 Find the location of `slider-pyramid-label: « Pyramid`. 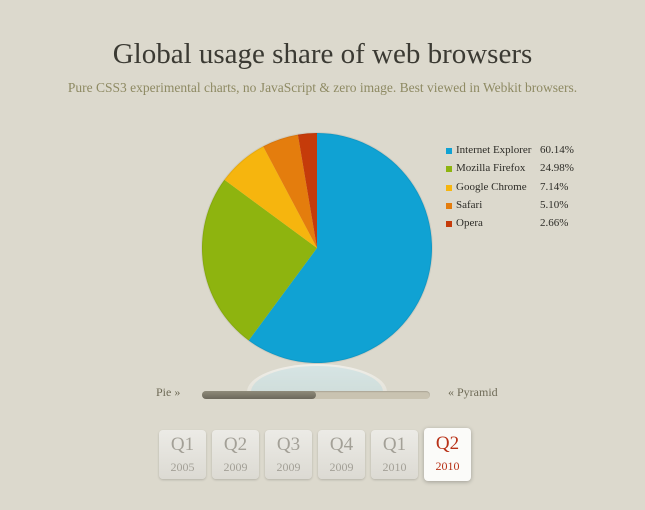

slider-pyramid-label: « Pyramid is located at coordinates (473, 392).